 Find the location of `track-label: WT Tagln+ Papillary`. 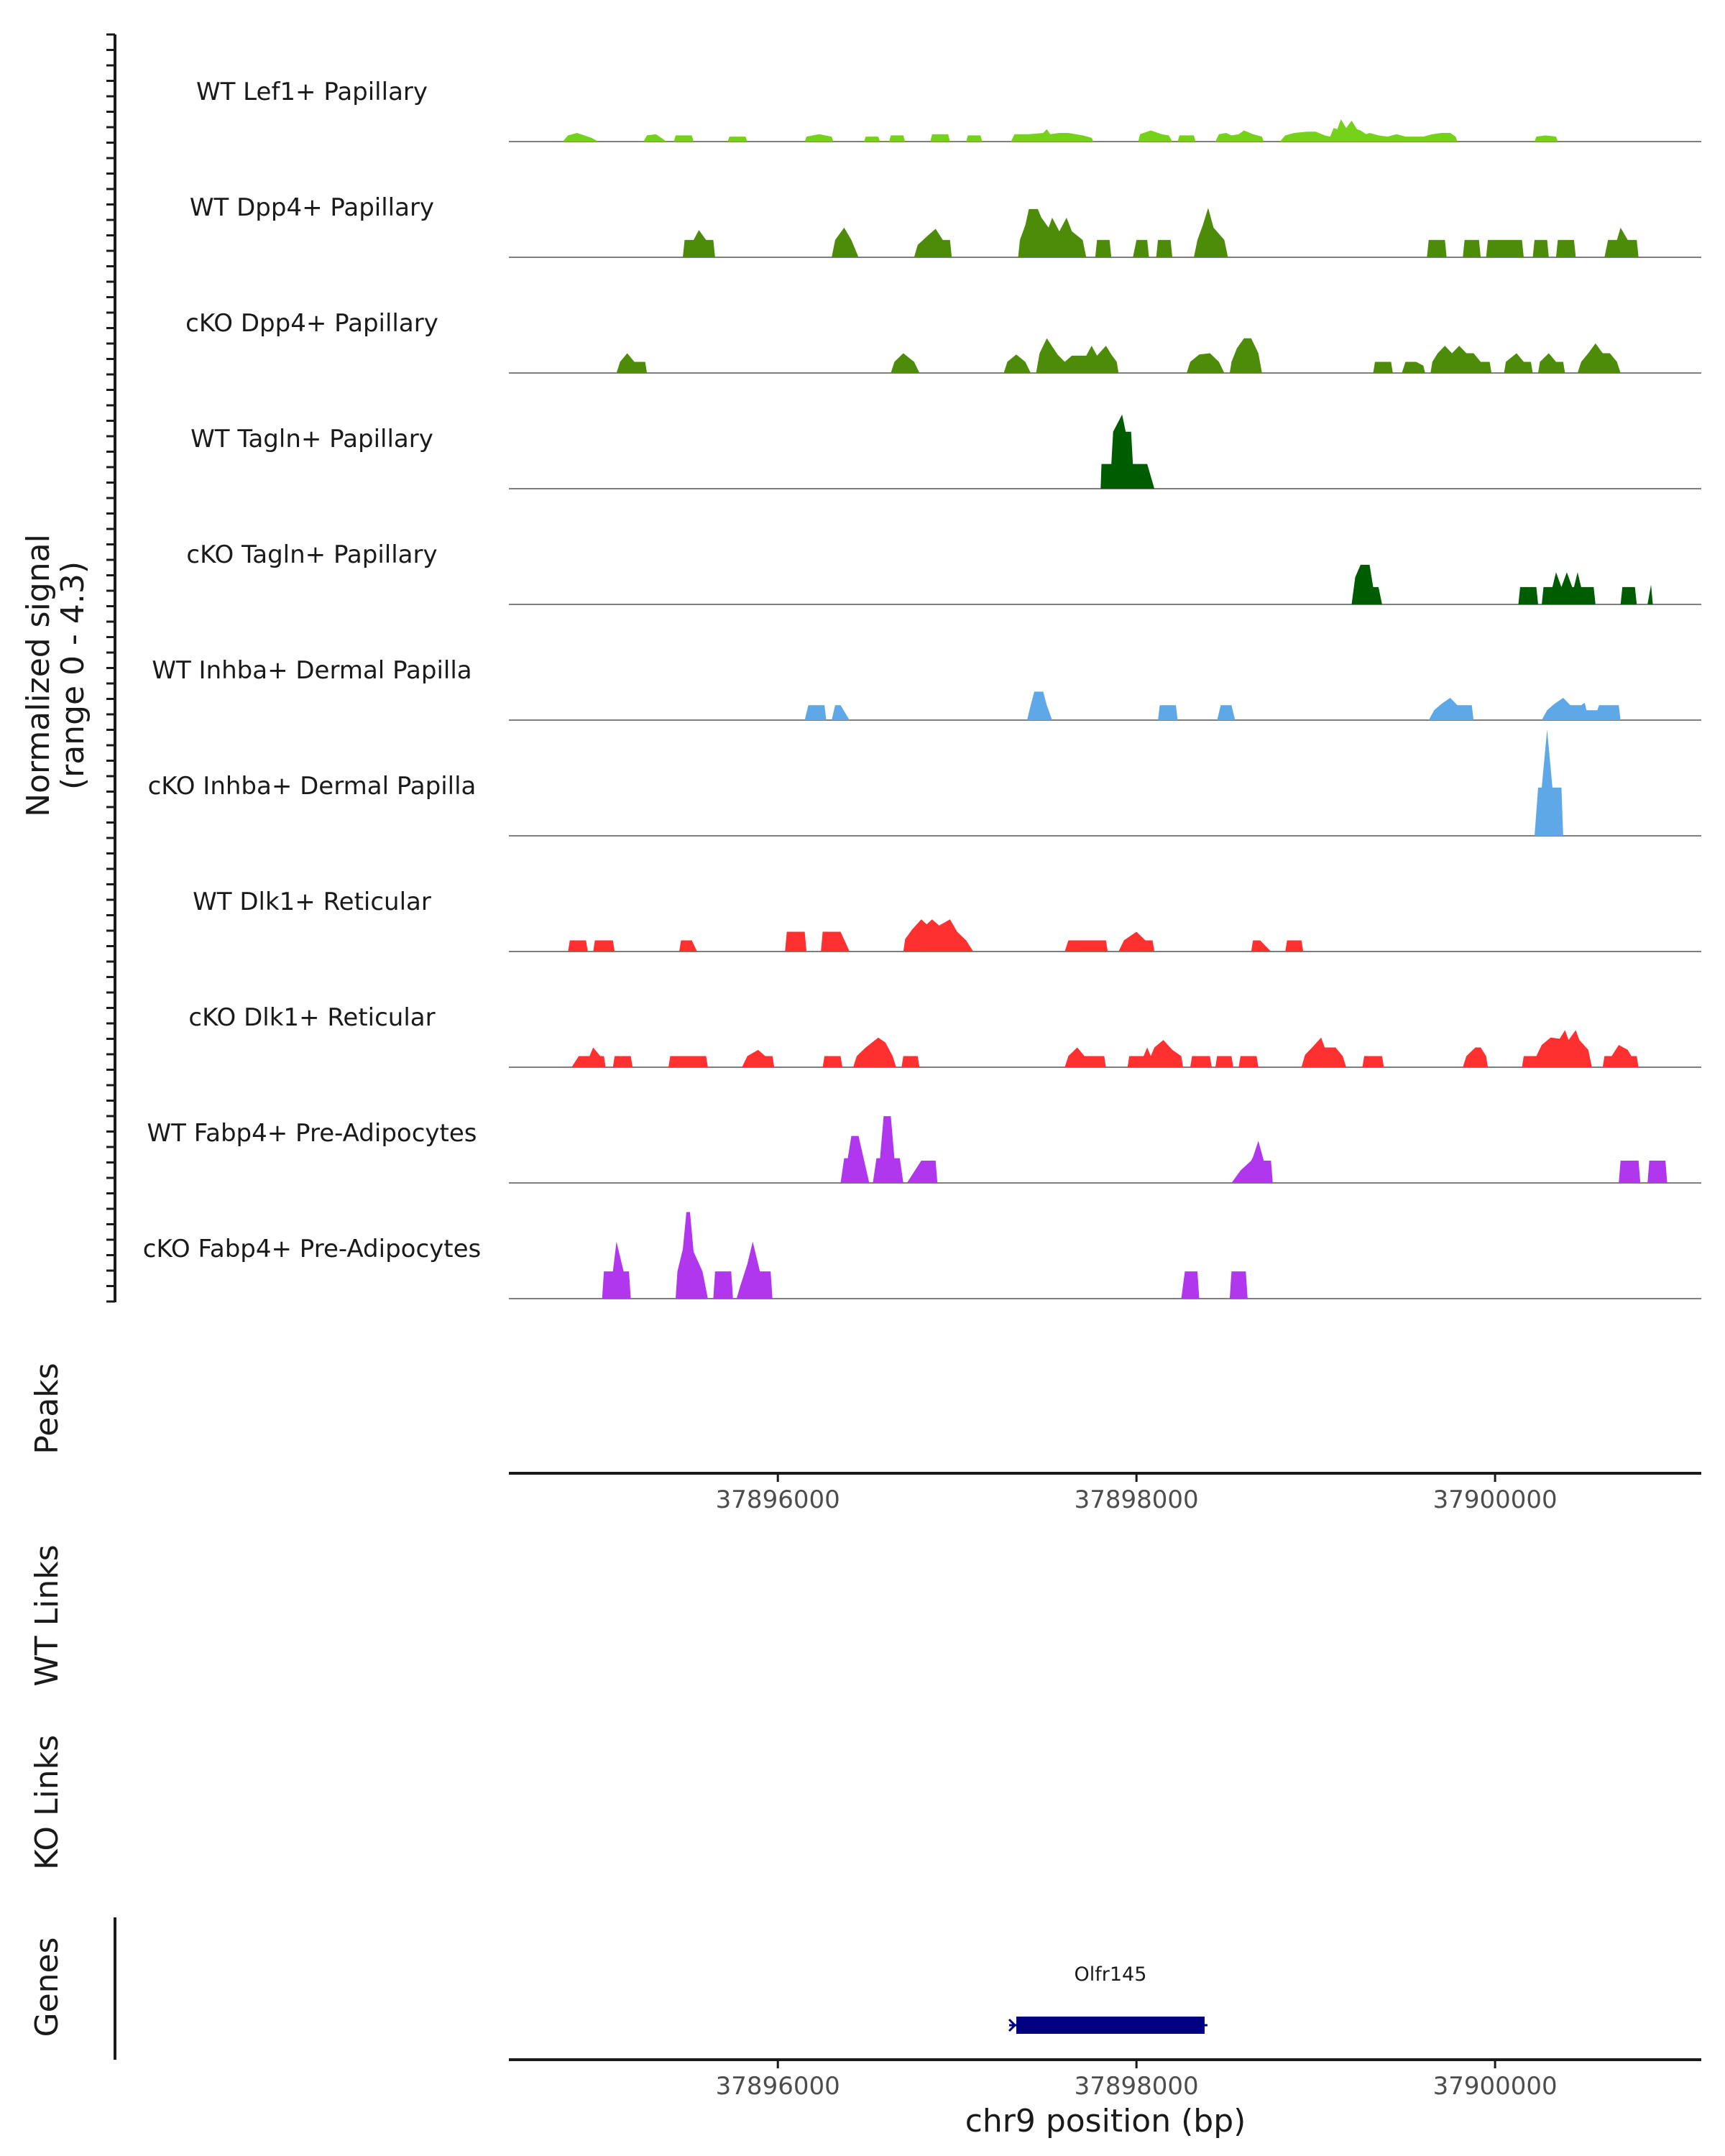

track-label: WT Tagln+ Papillary is located at coordinates (311, 439).